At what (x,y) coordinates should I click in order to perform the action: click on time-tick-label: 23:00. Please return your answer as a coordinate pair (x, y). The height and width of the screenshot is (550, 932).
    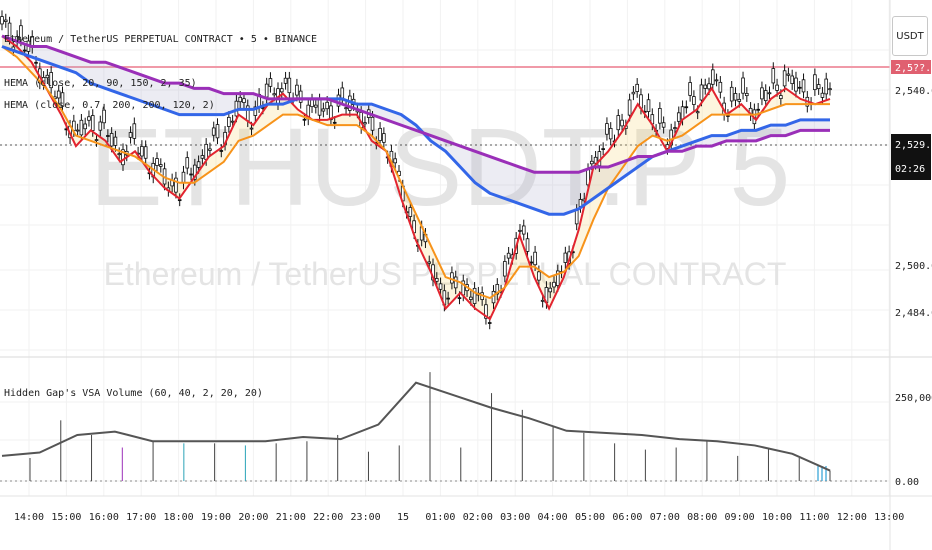
    Looking at the image, I should click on (366, 517).